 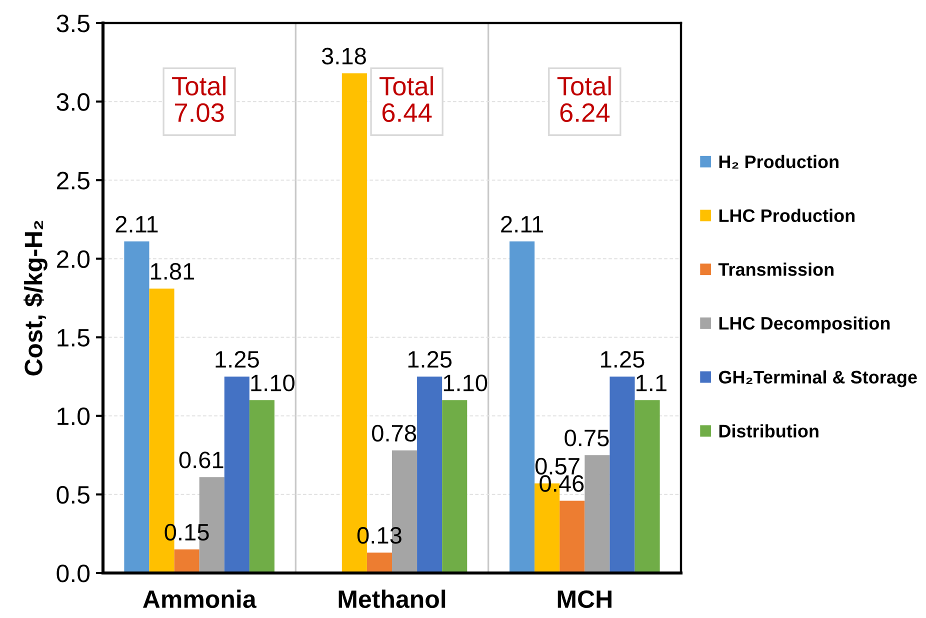 I want to click on data-label: 0.46, so click(x=562, y=483).